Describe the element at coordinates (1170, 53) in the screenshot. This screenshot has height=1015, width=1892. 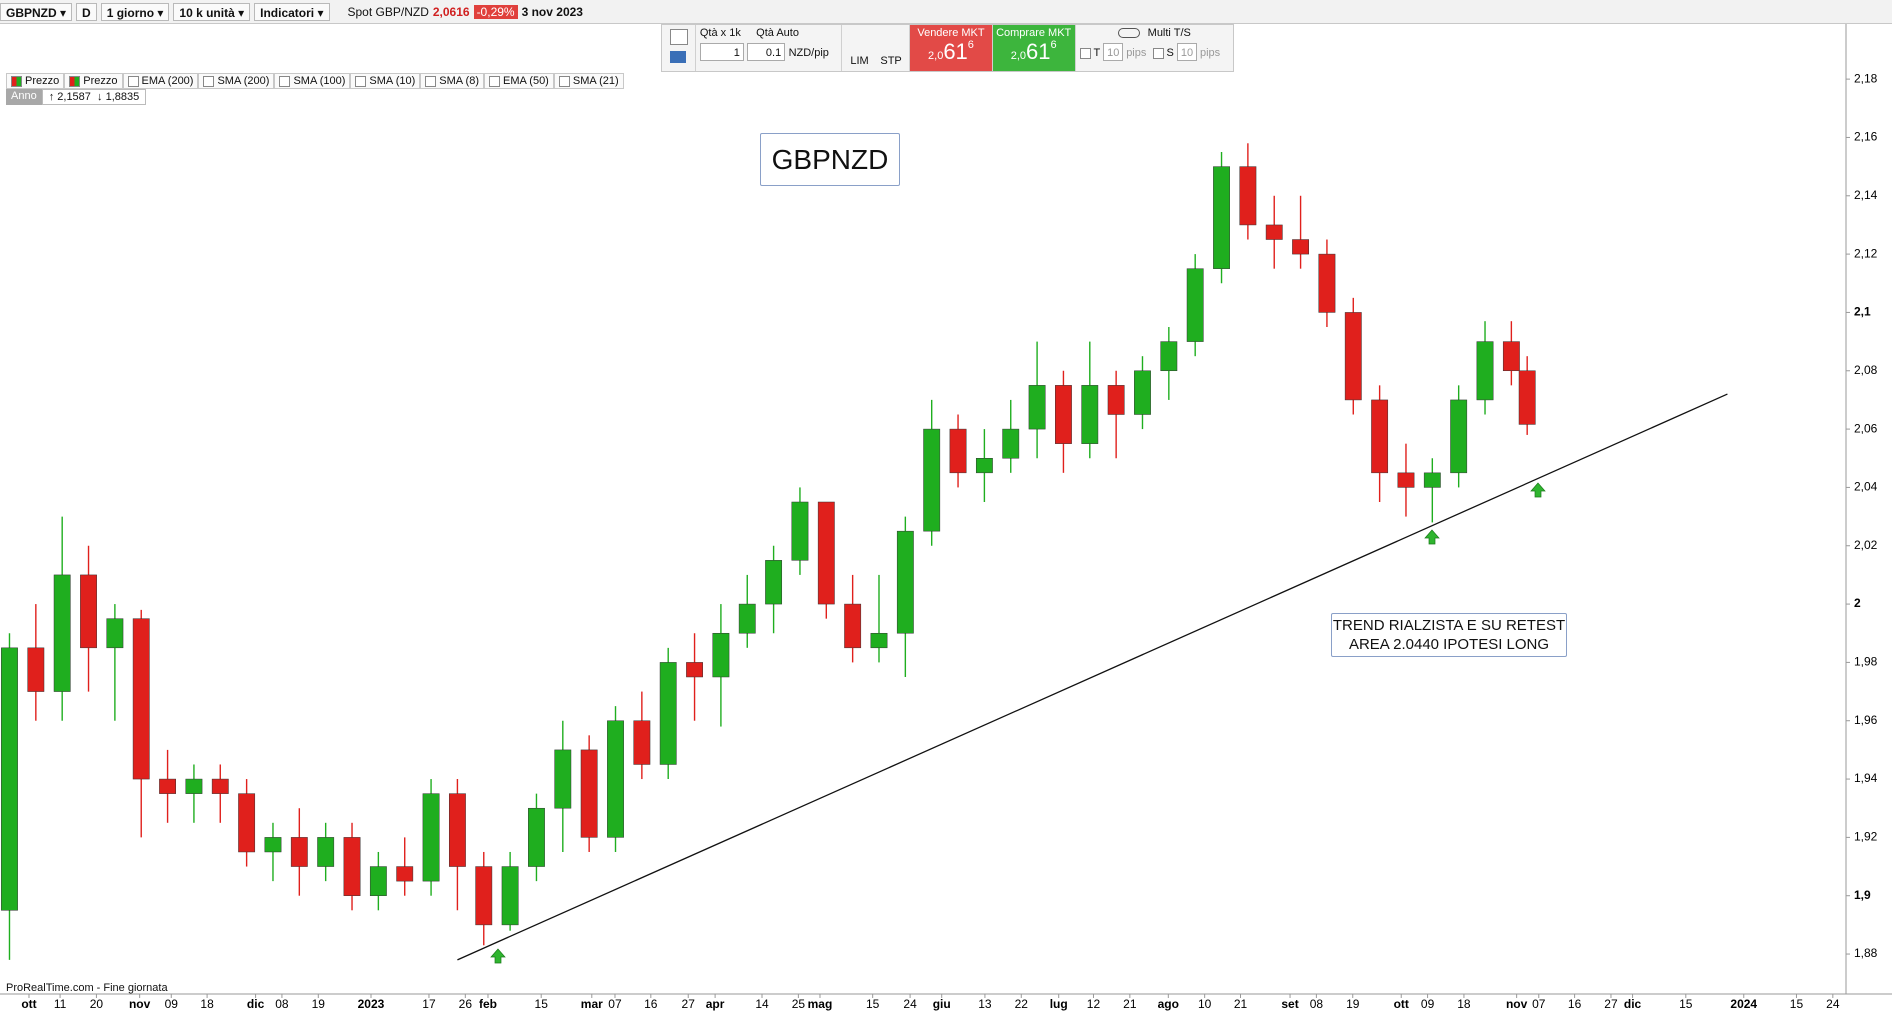
I see `s-label: S` at that location.